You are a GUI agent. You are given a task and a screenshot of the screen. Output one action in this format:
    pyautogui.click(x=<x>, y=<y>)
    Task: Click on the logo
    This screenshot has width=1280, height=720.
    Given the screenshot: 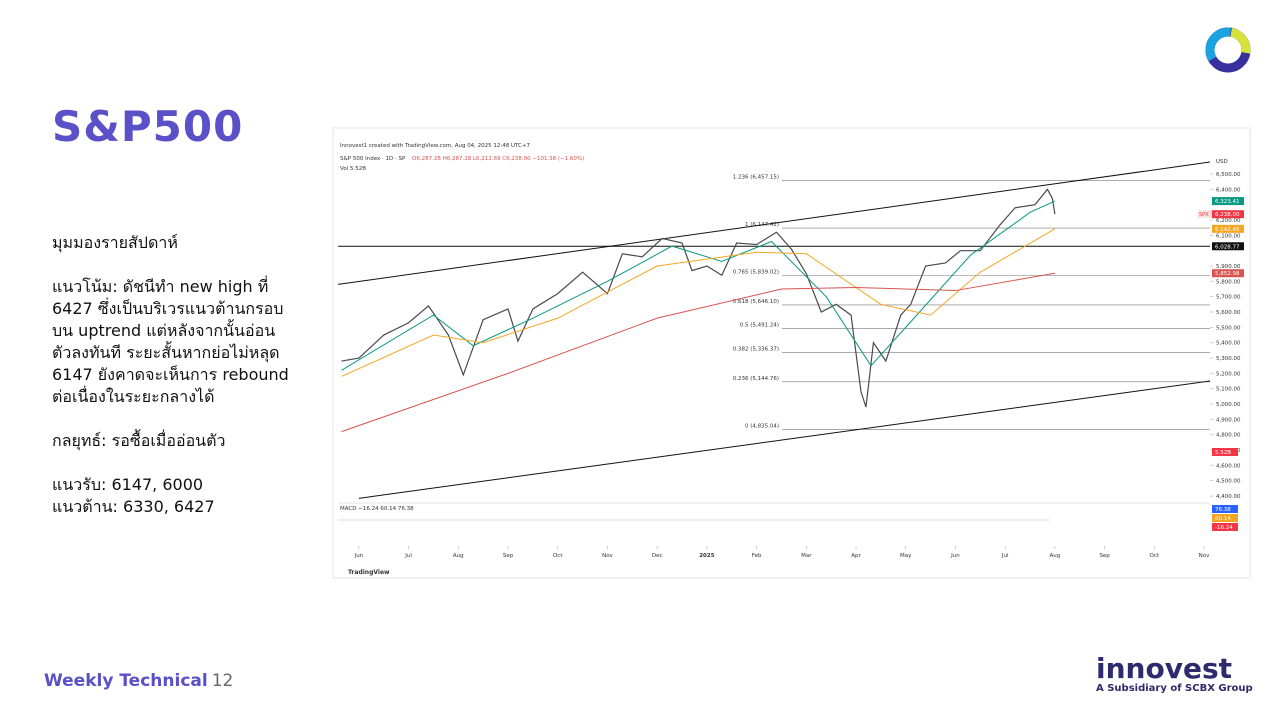 What is the action you would take?
    pyautogui.click(x=1228, y=50)
    